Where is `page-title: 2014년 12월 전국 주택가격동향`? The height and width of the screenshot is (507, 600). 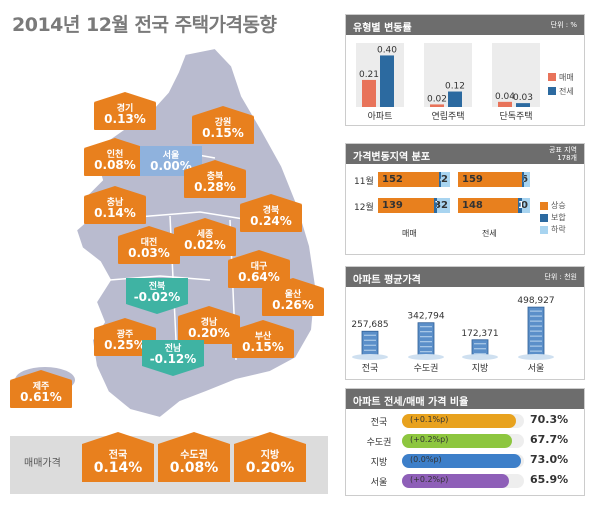
page-title: 2014년 12월 전국 주택가격동향 is located at coordinates (144, 25).